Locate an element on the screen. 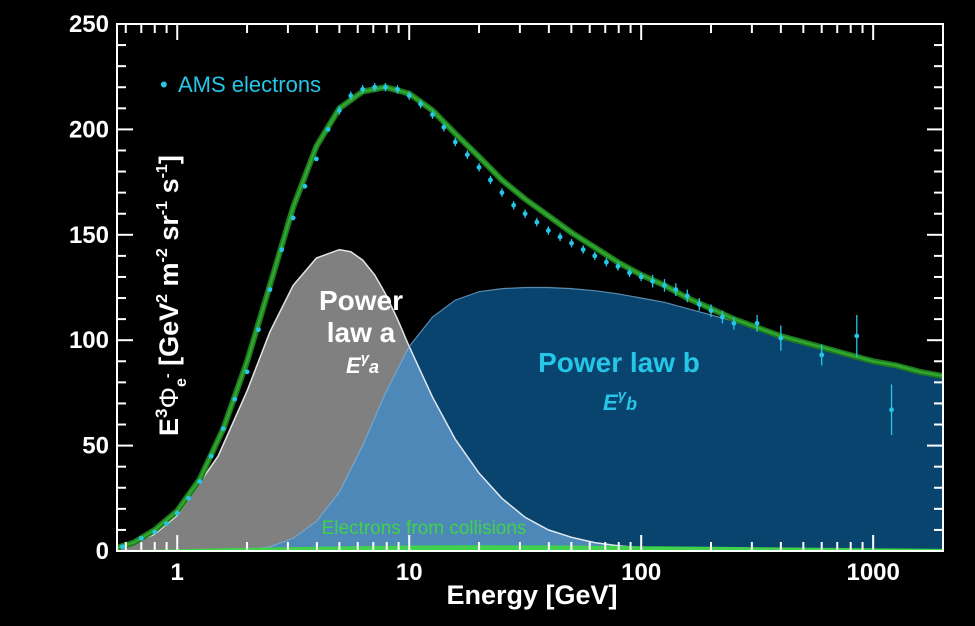 This screenshot has height=626, width=975. legend: • AMS electrons is located at coordinates (240, 84).